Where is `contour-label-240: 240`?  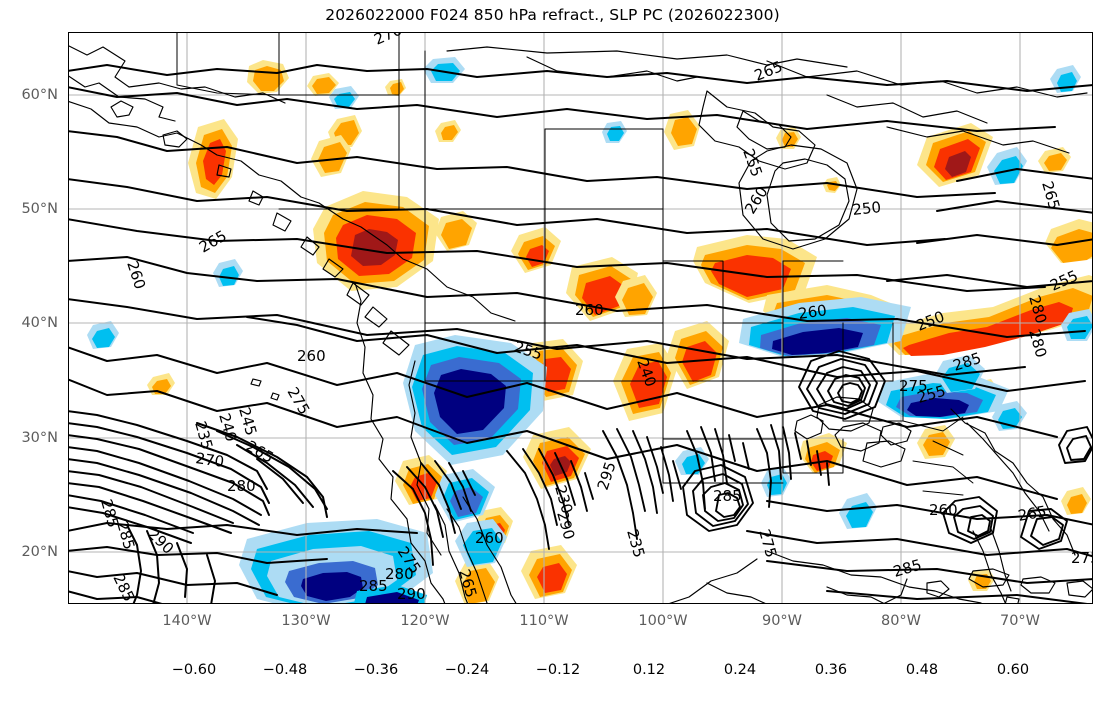 contour-label-240: 240 is located at coordinates (228, 428).